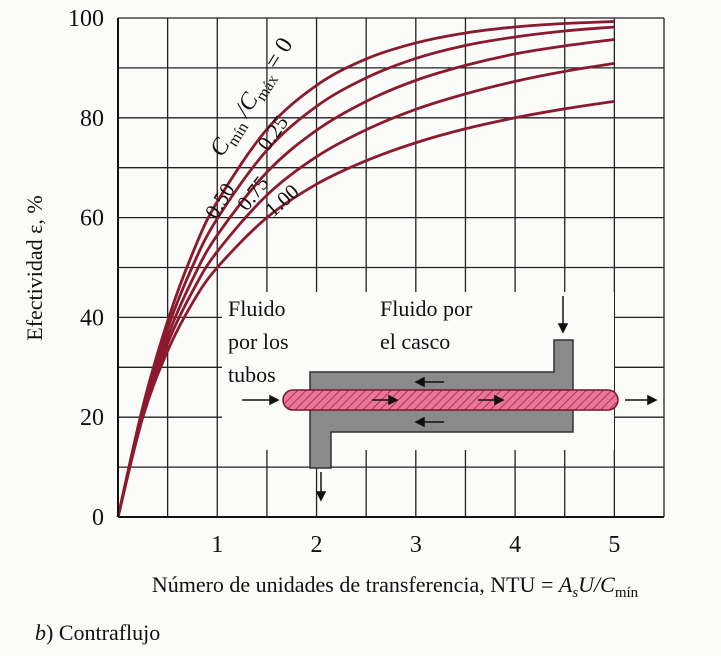 This screenshot has height=656, width=721. What do you see at coordinates (40, 632) in the screenshot?
I see `caption-part: b` at bounding box center [40, 632].